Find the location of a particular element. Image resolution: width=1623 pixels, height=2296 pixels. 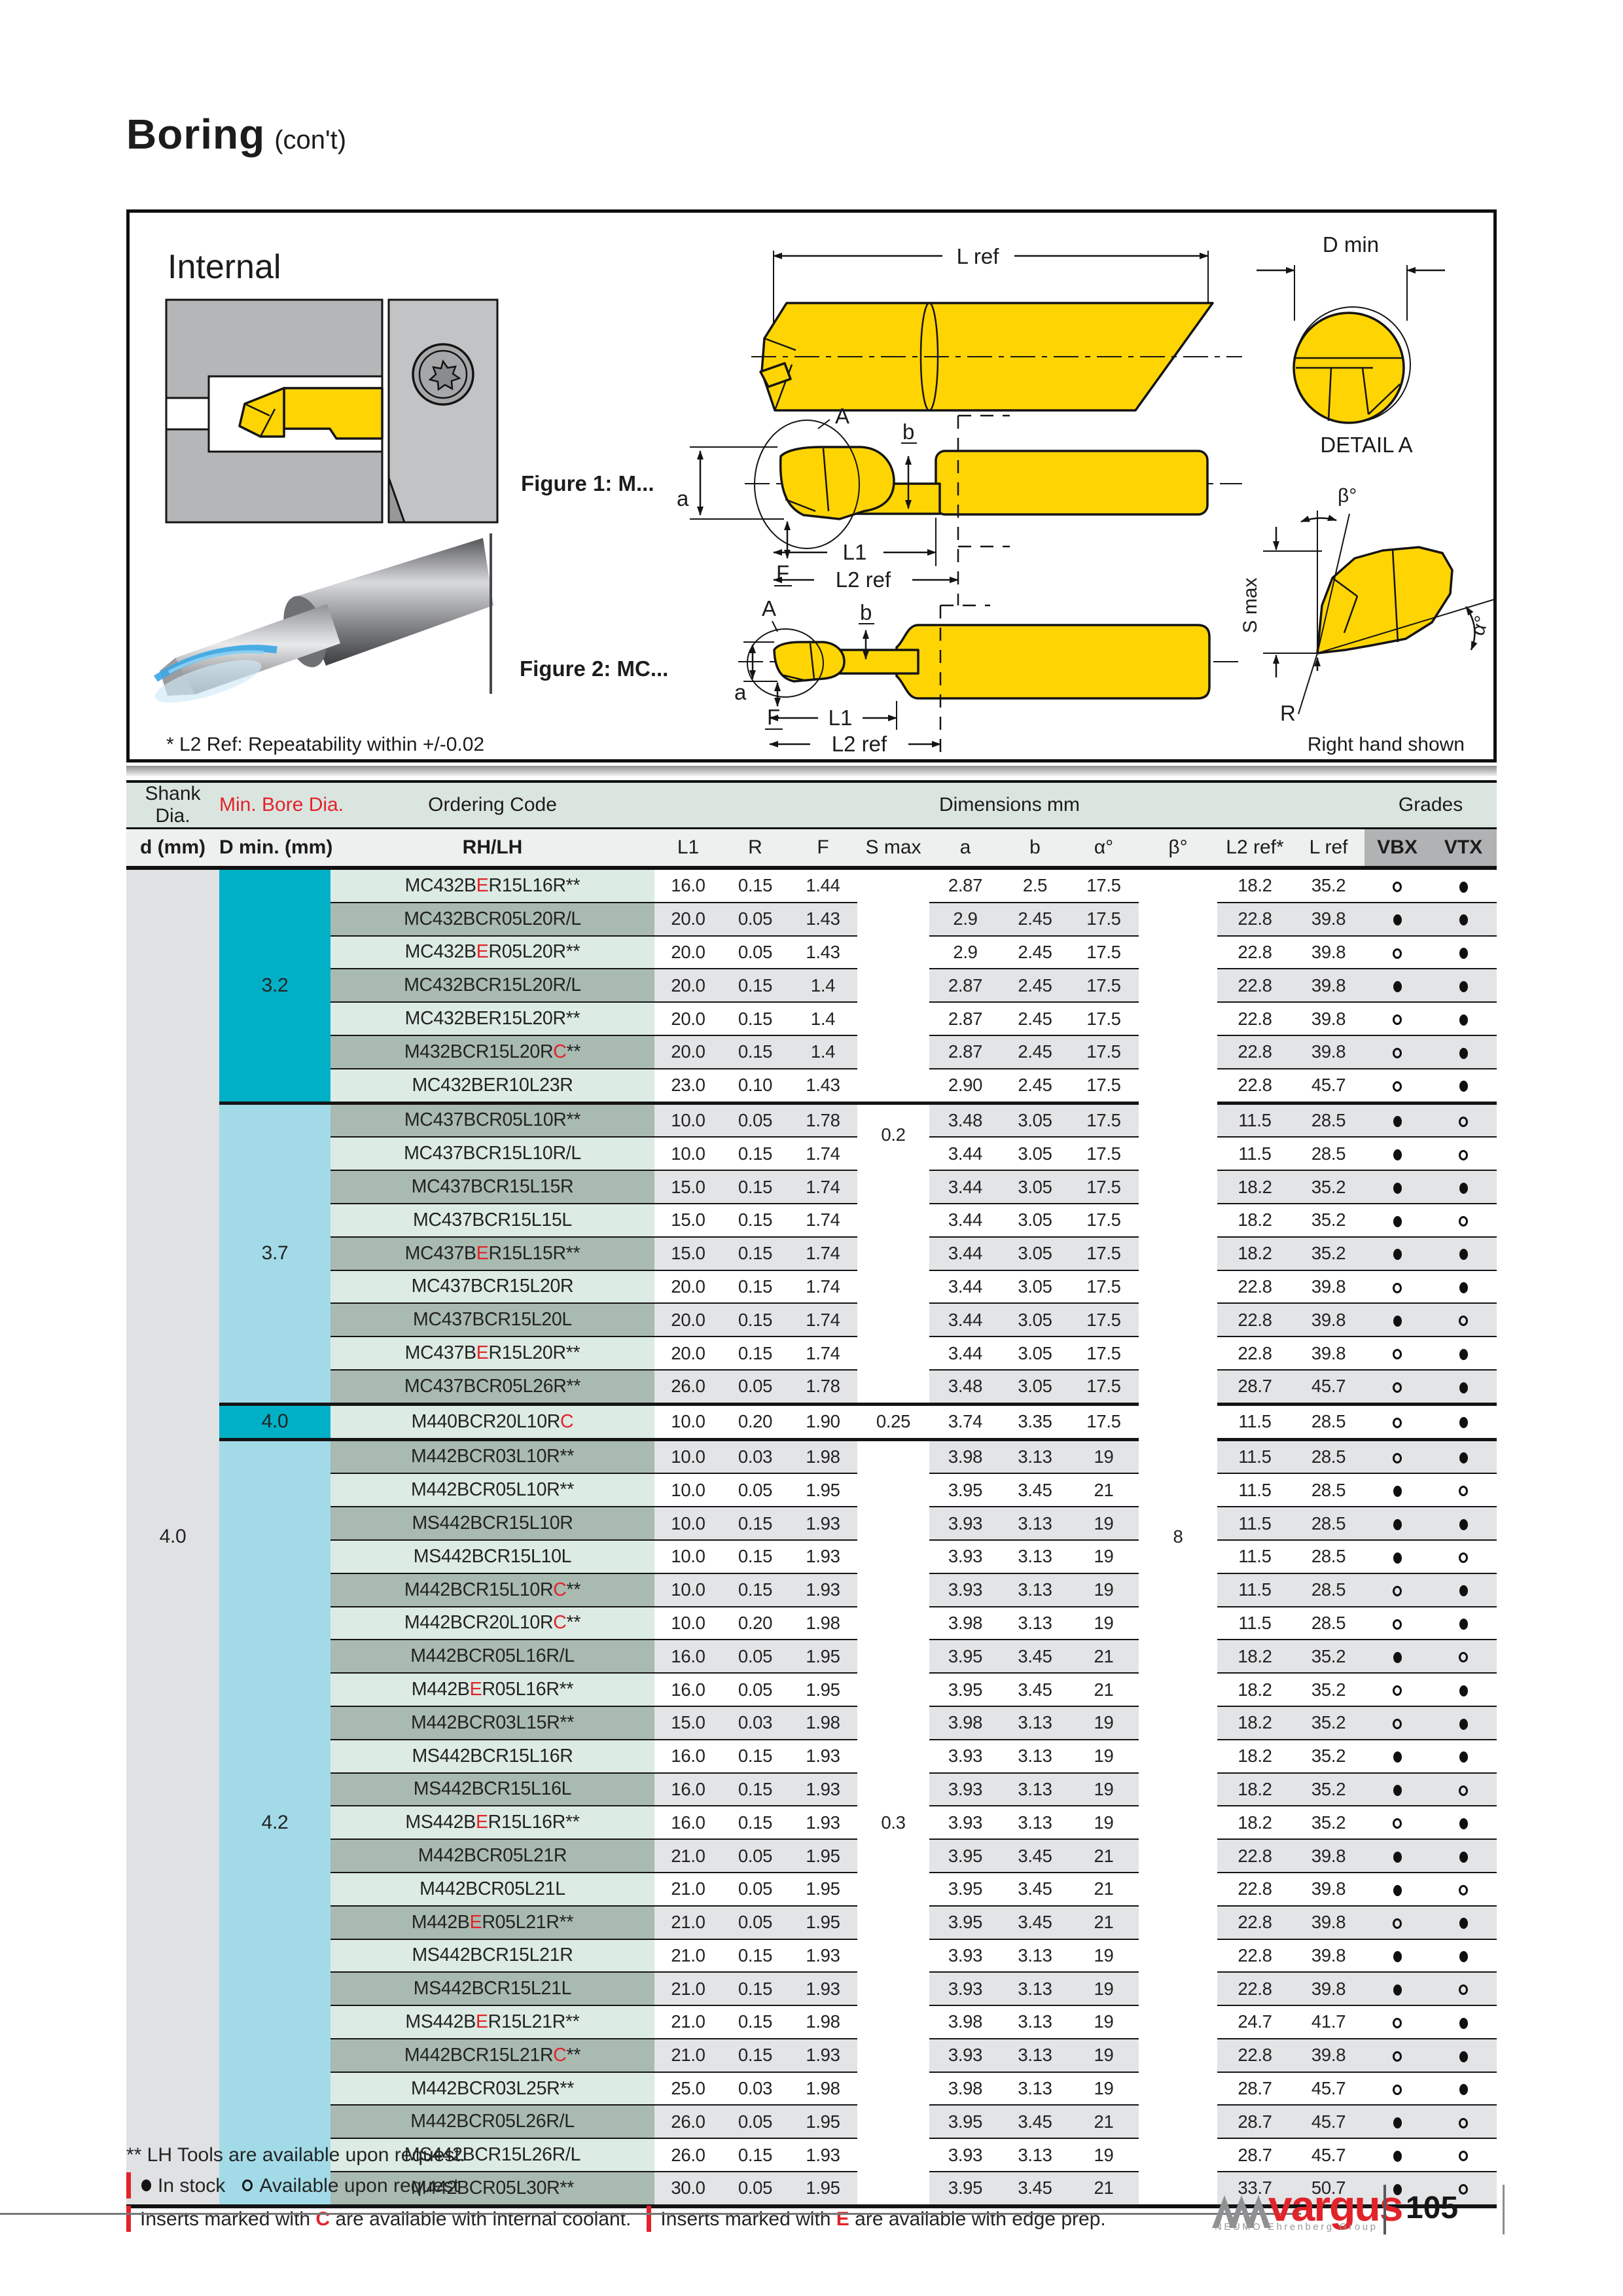

a-label-2: a is located at coordinates (740, 692).